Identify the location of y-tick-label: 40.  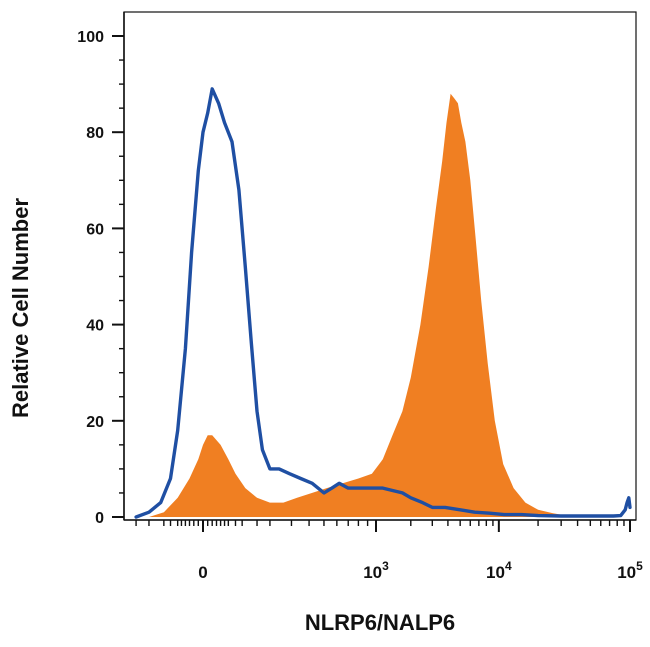
(95, 326).